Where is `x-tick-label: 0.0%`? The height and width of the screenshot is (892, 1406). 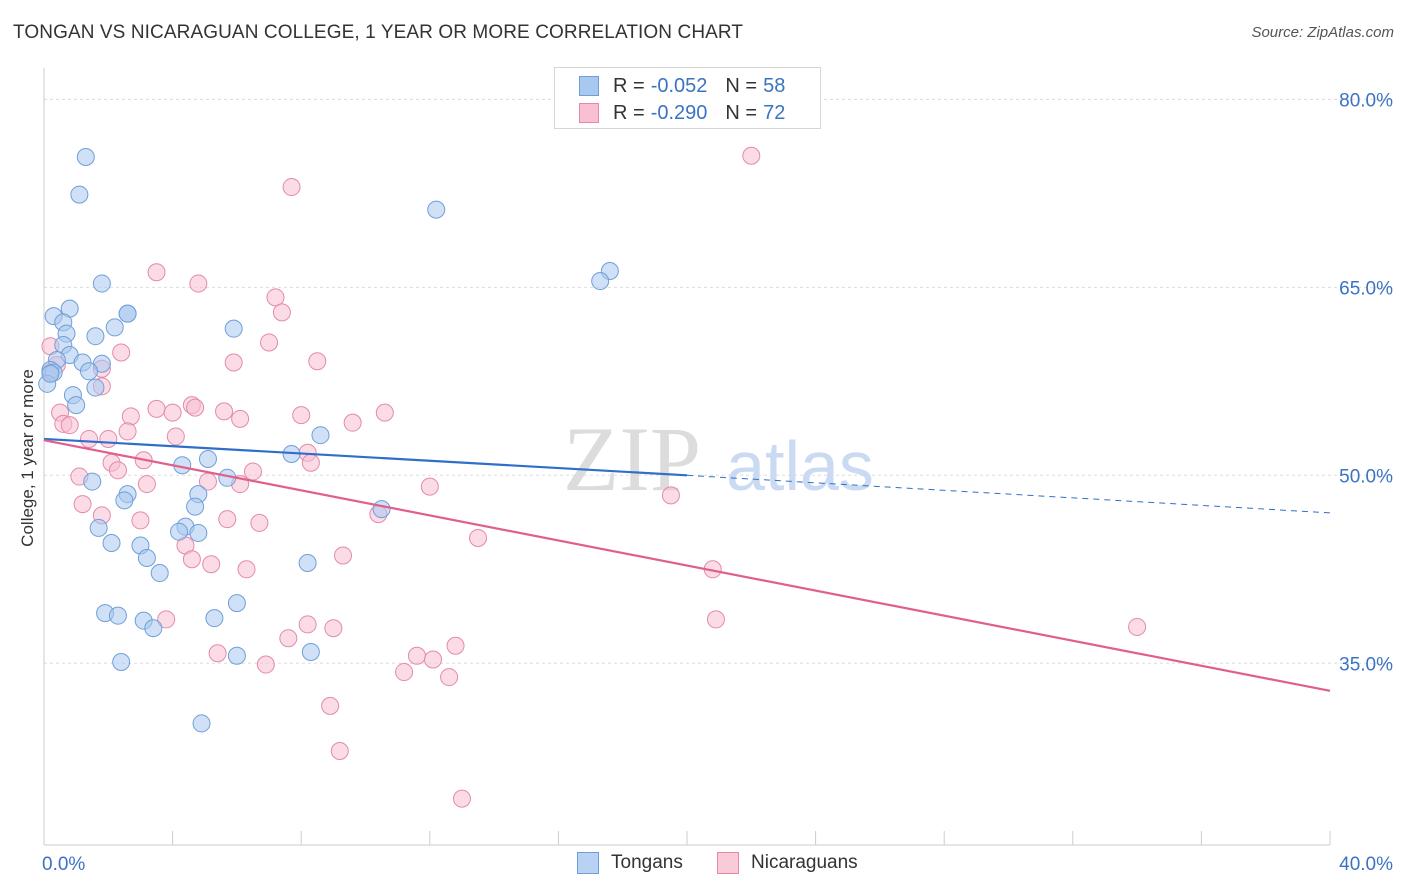
x-tick-label: 0.0% is located at coordinates (63, 864).